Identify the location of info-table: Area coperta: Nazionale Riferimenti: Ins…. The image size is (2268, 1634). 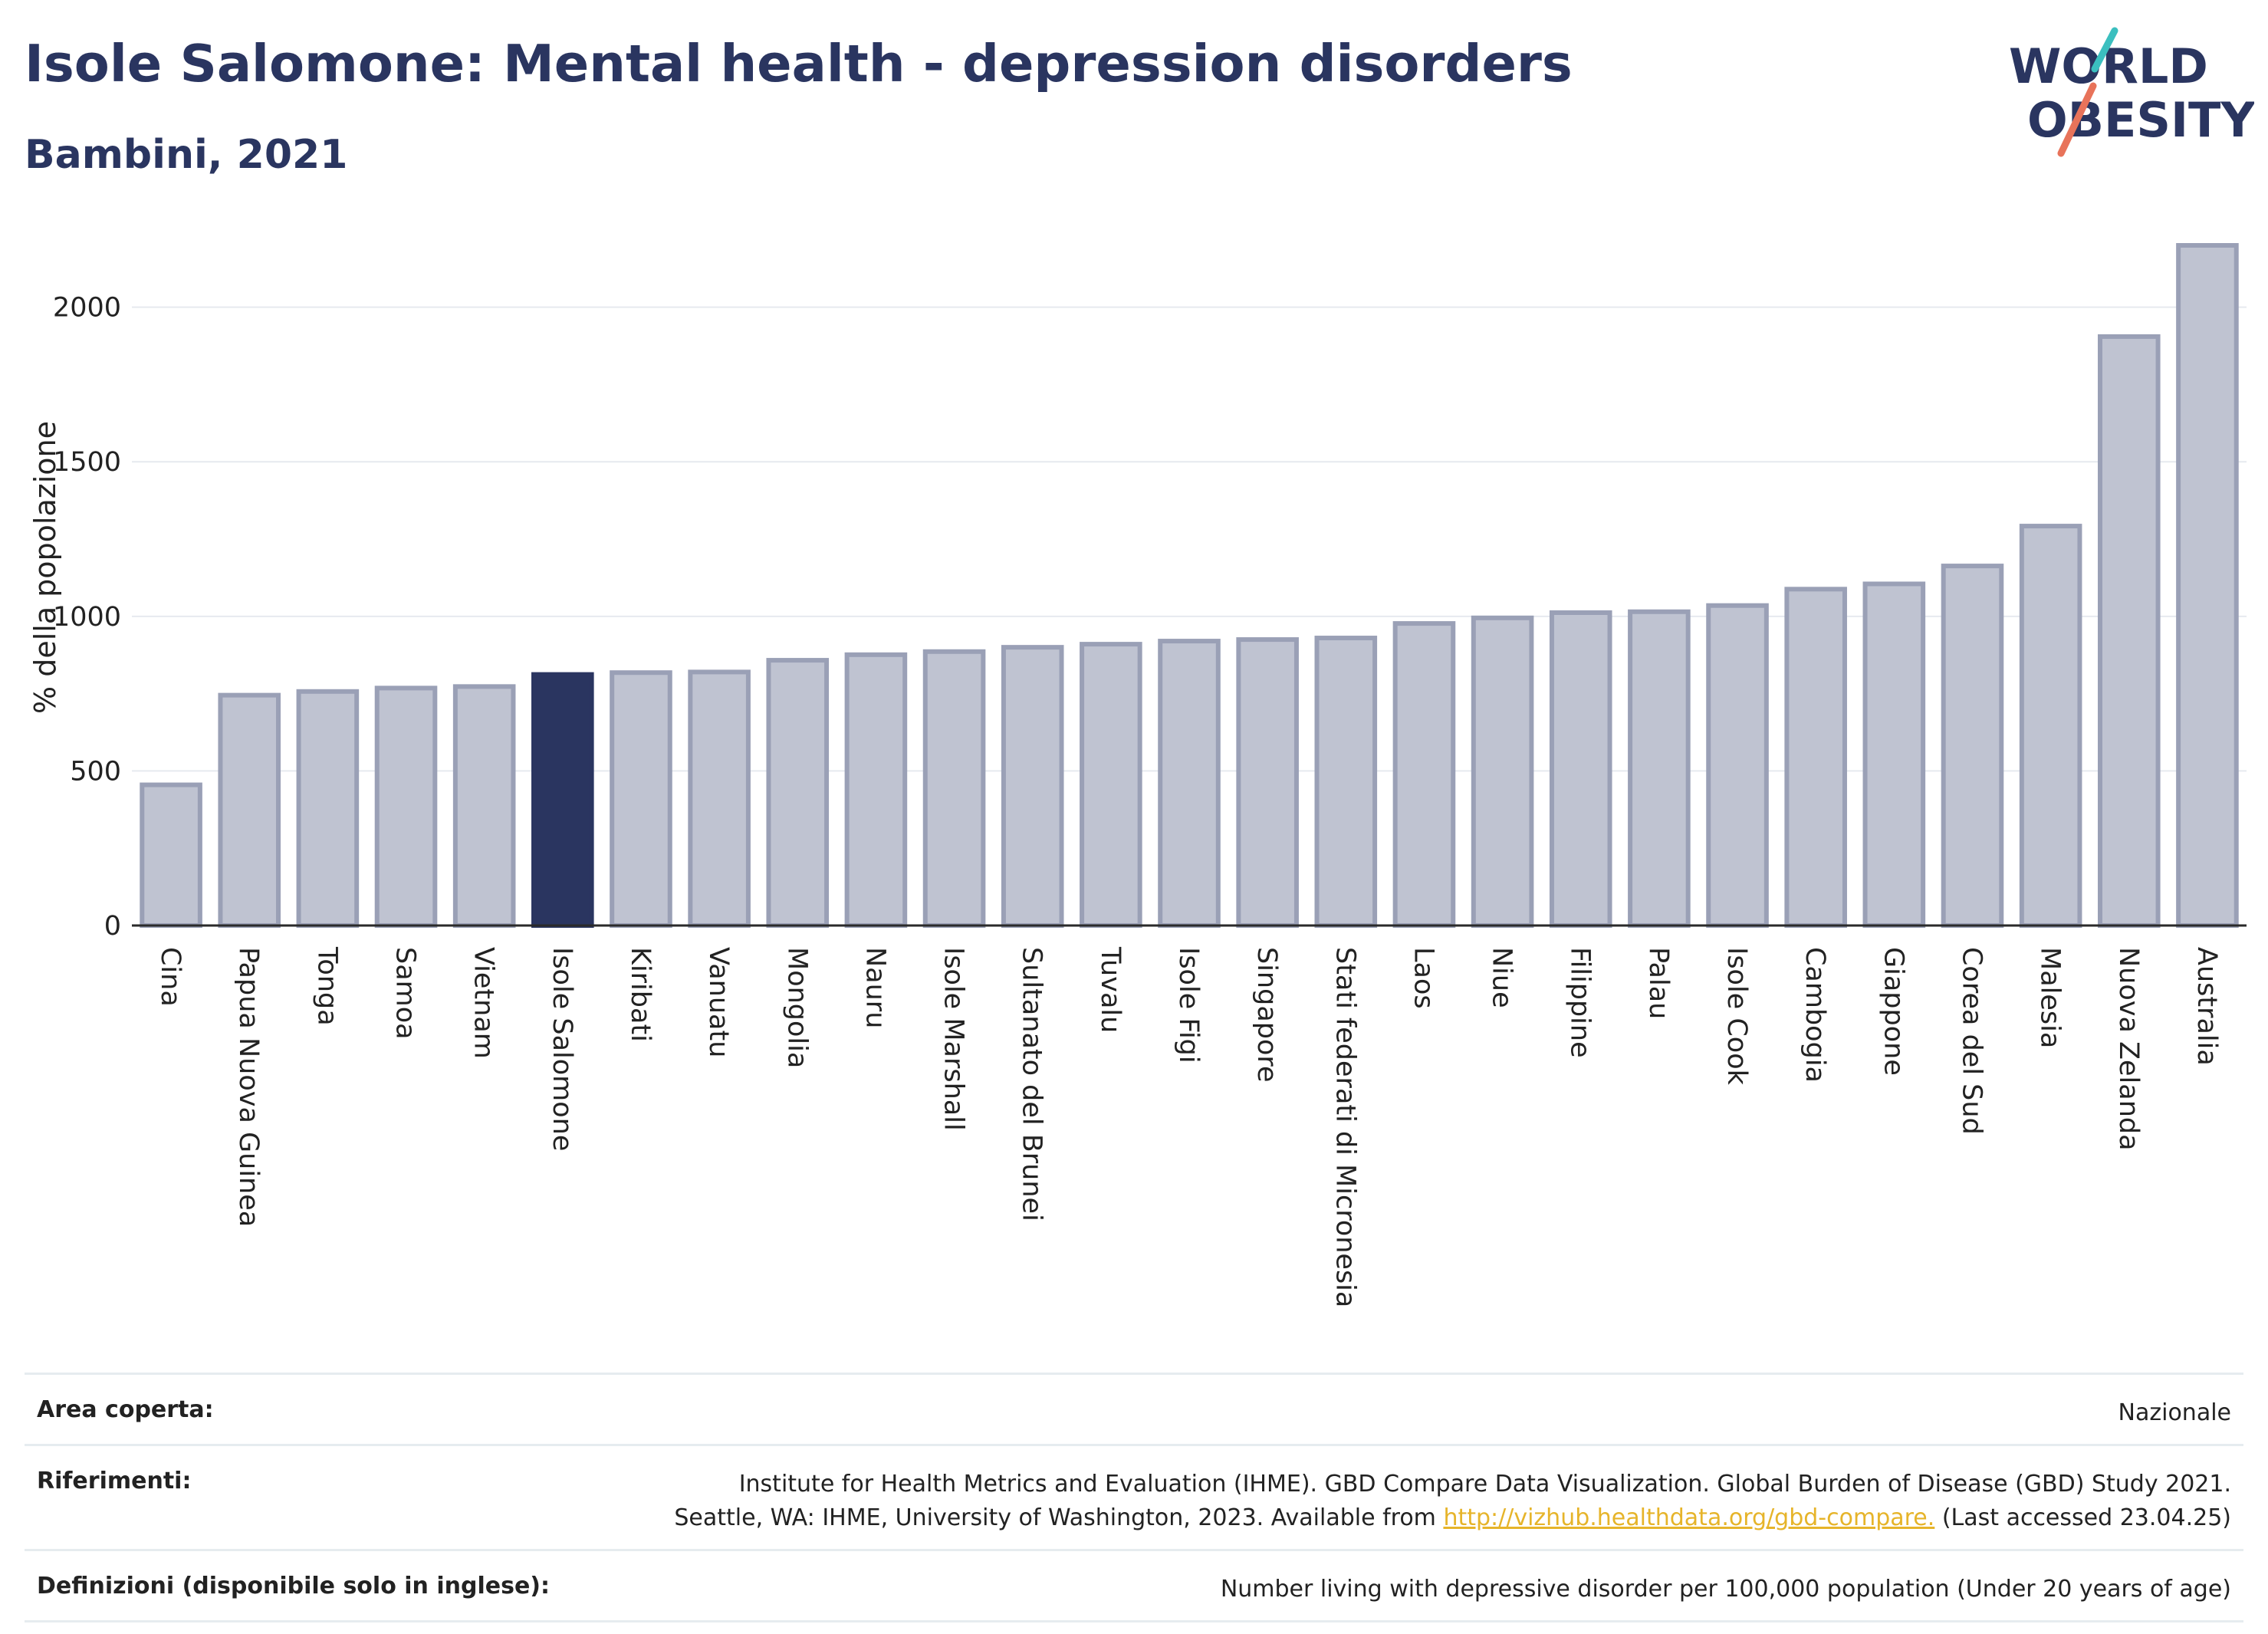
(1134, 1498).